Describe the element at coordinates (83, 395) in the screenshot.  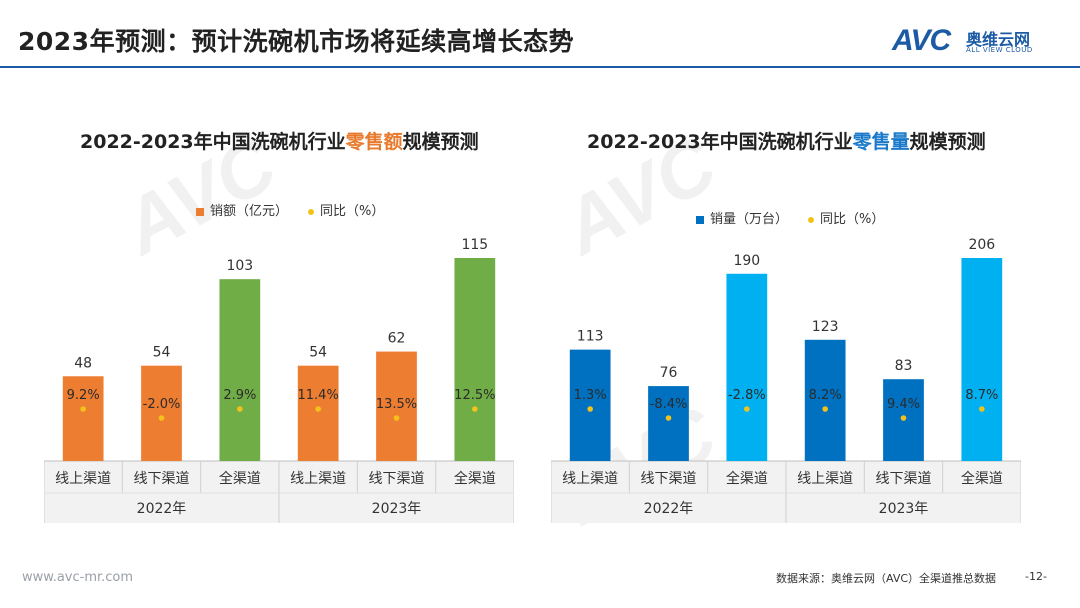
I see `yoy-label: 9.2%` at that location.